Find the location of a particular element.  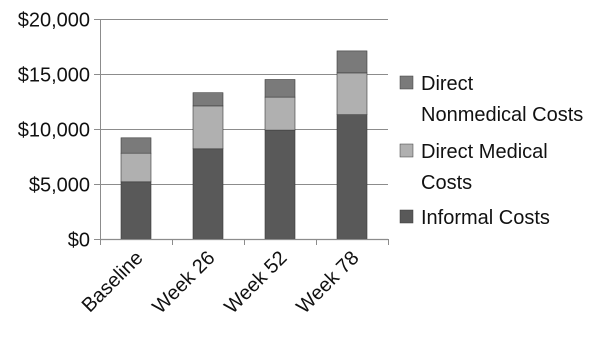

legend-label-line: Direct Medical is located at coordinates (484, 152).